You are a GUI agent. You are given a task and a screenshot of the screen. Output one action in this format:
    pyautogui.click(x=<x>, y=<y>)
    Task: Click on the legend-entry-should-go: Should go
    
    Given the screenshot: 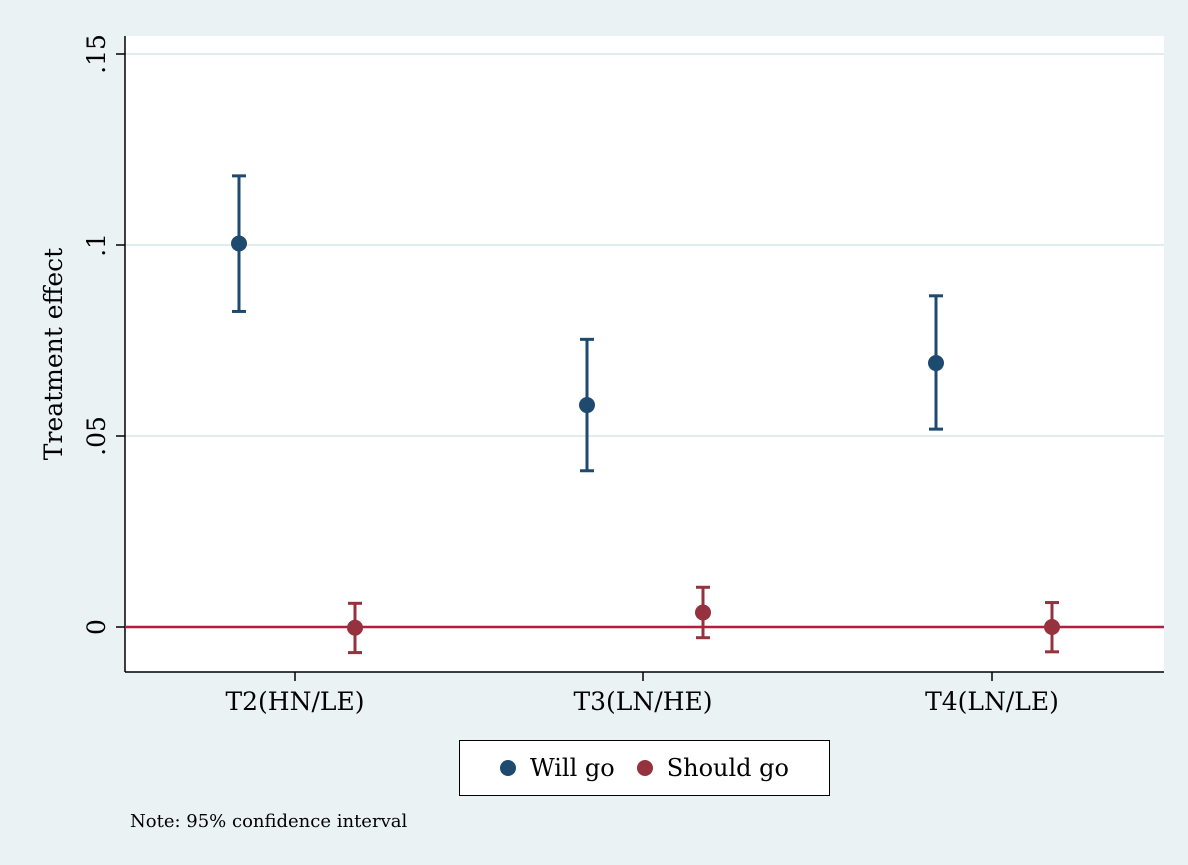 What is the action you would take?
    pyautogui.click(x=712, y=768)
    